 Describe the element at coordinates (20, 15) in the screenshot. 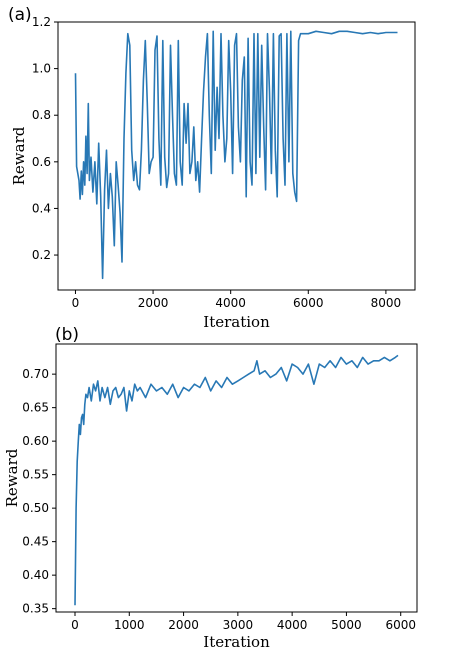

I see `panel-label-a: (a)` at that location.